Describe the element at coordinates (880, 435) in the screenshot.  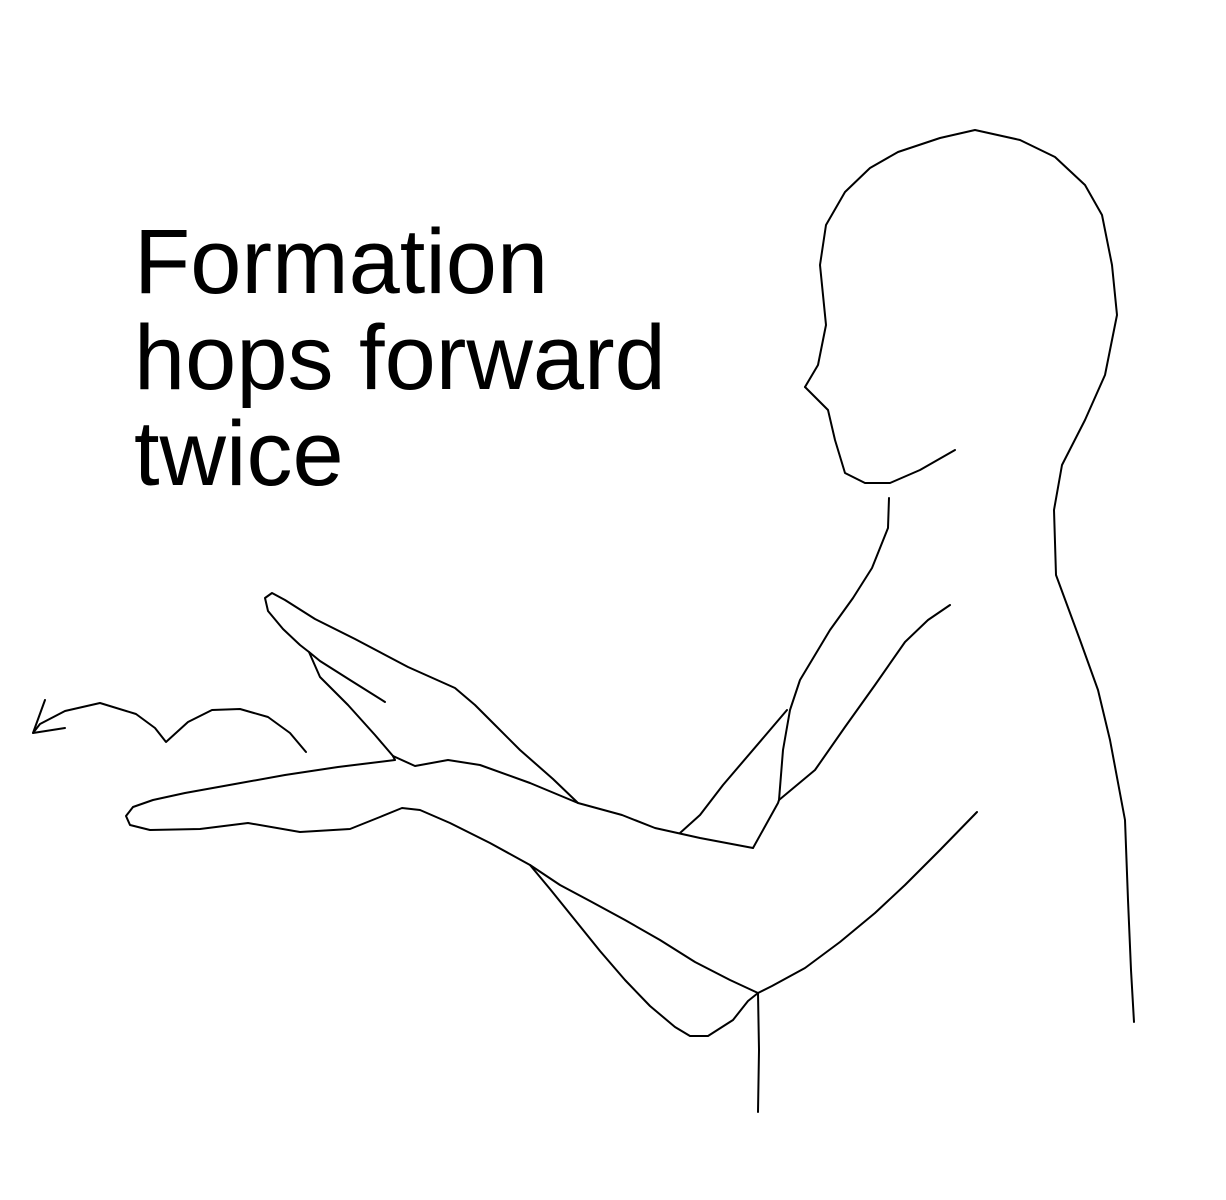
I see `face-outline` at that location.